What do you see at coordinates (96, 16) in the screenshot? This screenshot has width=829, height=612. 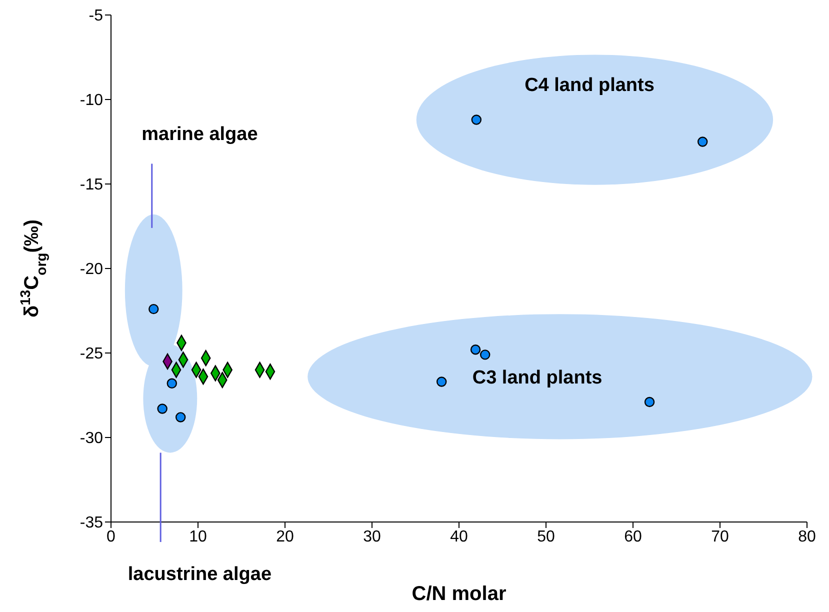 I see `y-tick-label: -5` at bounding box center [96, 16].